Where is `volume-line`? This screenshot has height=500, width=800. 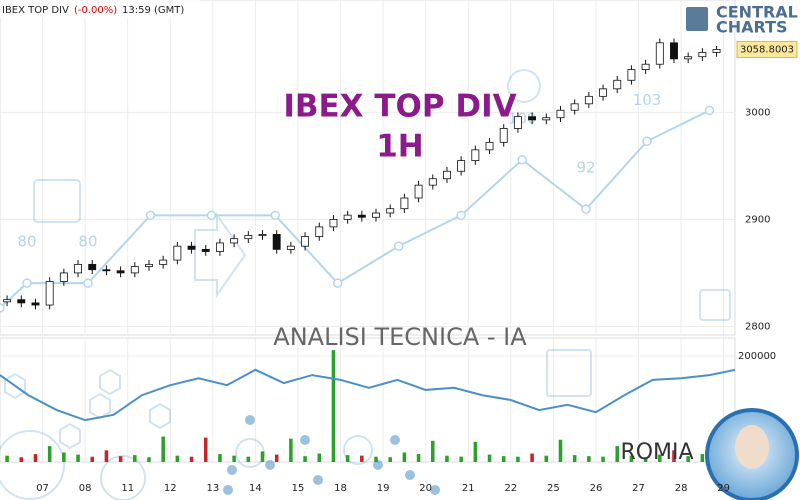 volume-line is located at coordinates (368, 395).